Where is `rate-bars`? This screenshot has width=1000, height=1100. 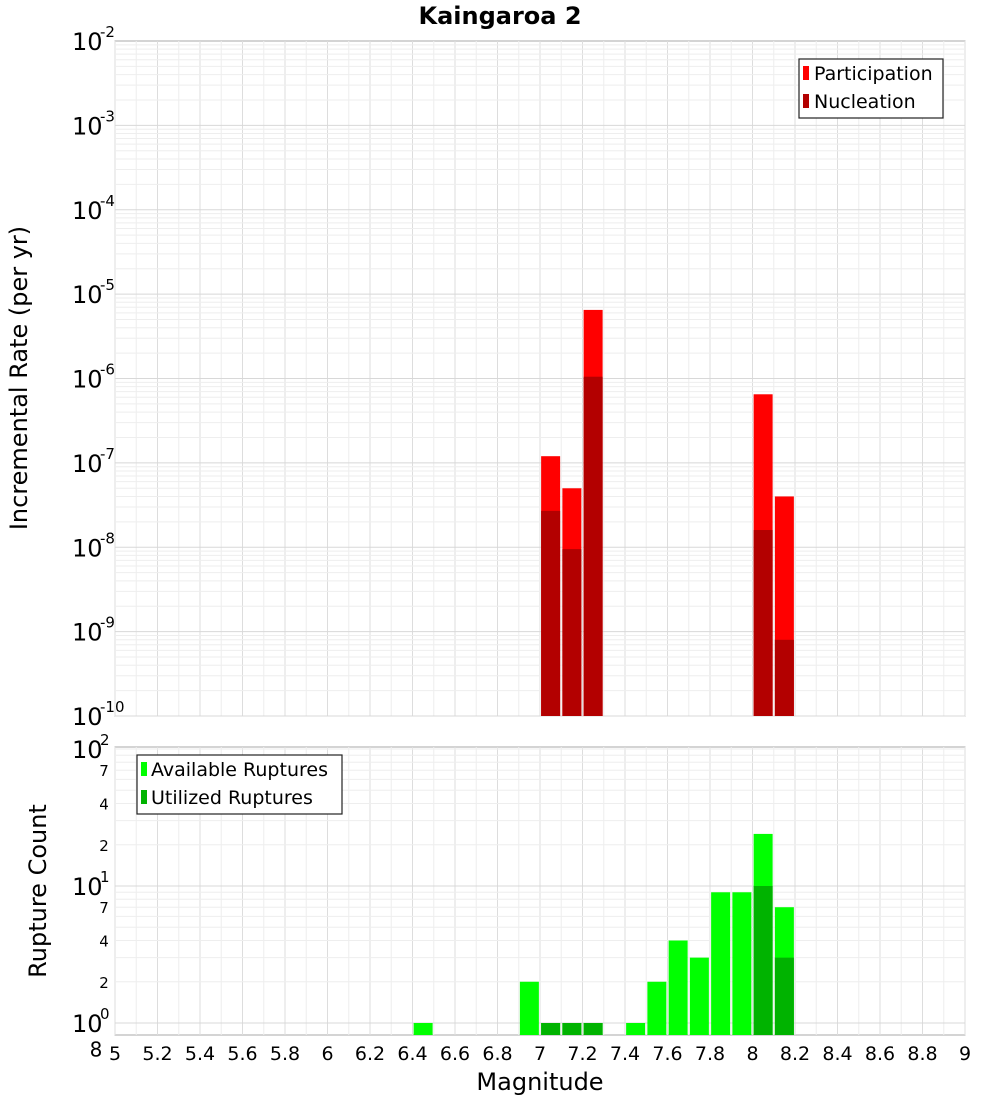 rate-bars is located at coordinates (667, 512).